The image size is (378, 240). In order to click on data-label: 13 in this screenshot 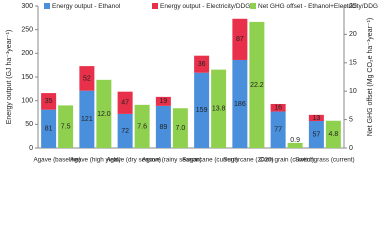, I will do `click(316, 118)`.